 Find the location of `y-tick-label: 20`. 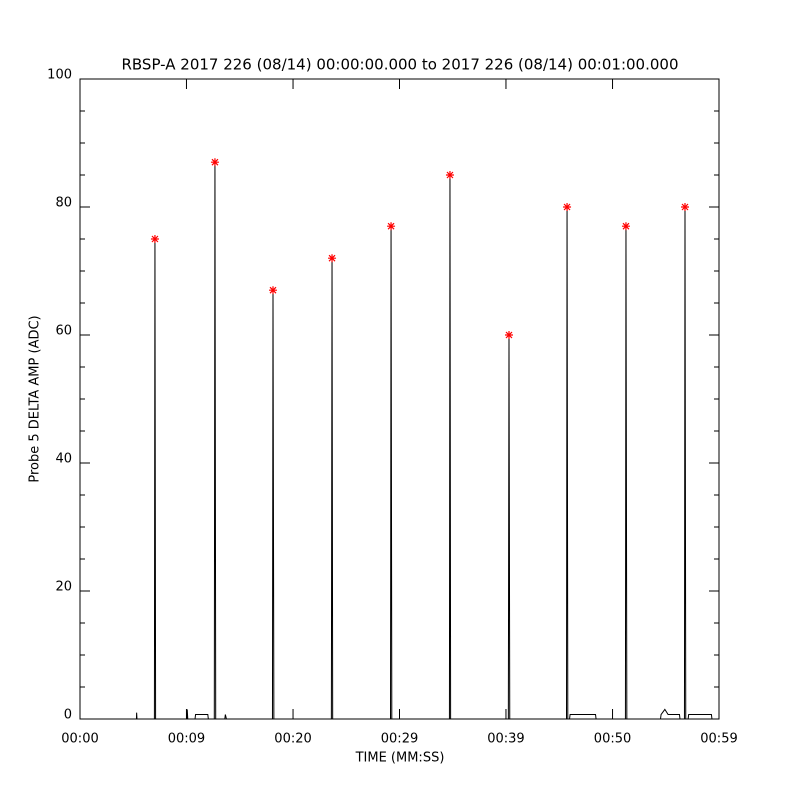

y-tick-label: 20 is located at coordinates (63, 587).